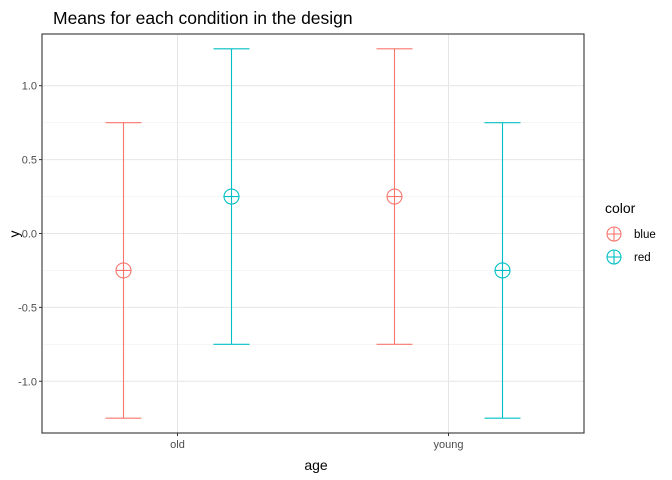 The width and height of the screenshot is (672, 480). I want to click on y-tick-label: 0.5, so click(29, 161).